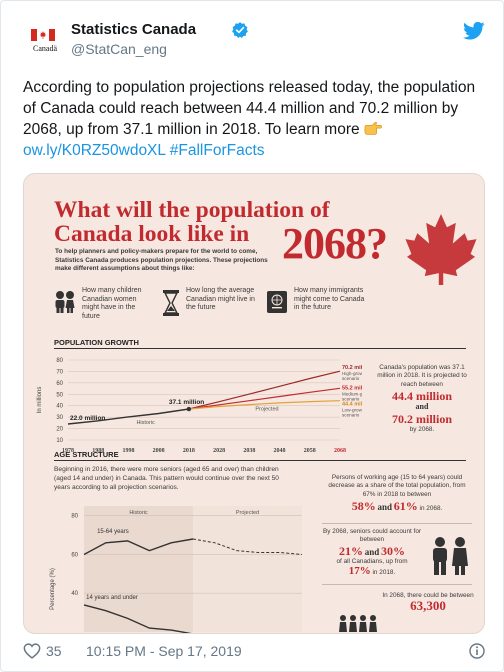  I want to click on tweet-timestamp: 10:15 PM - Sep 17, 2019, so click(164, 651).